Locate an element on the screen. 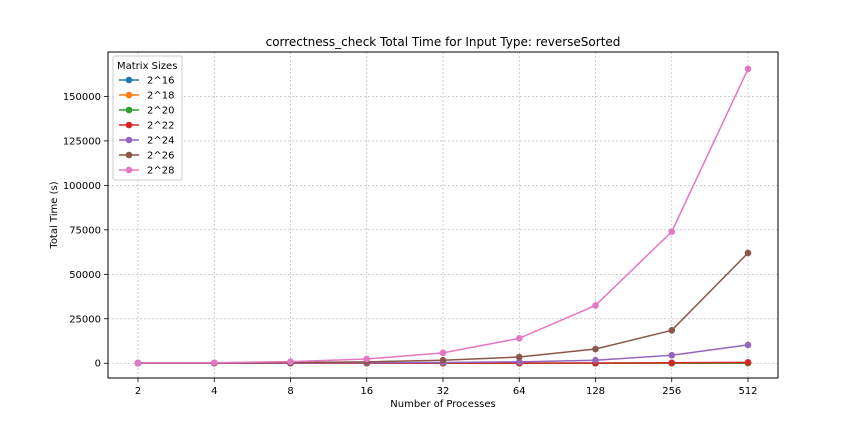 This screenshot has height=436, width=864. legend-label-2-20: 2^20 is located at coordinates (160, 111).